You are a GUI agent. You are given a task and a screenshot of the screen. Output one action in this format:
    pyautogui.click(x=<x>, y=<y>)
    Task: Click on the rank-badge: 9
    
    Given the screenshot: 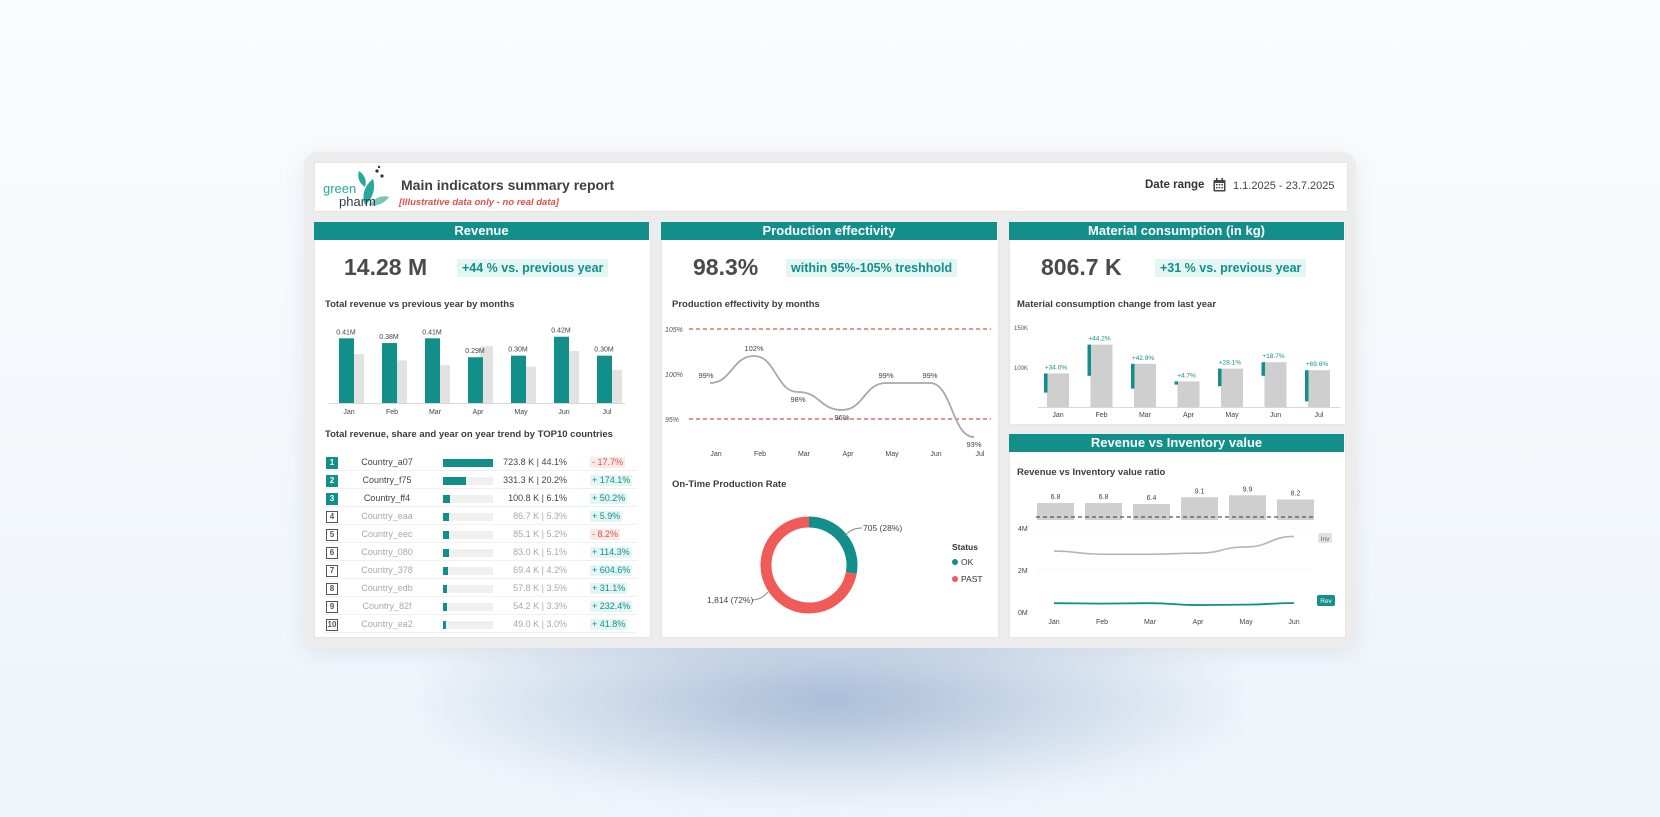 What is the action you would take?
    pyautogui.click(x=332, y=607)
    